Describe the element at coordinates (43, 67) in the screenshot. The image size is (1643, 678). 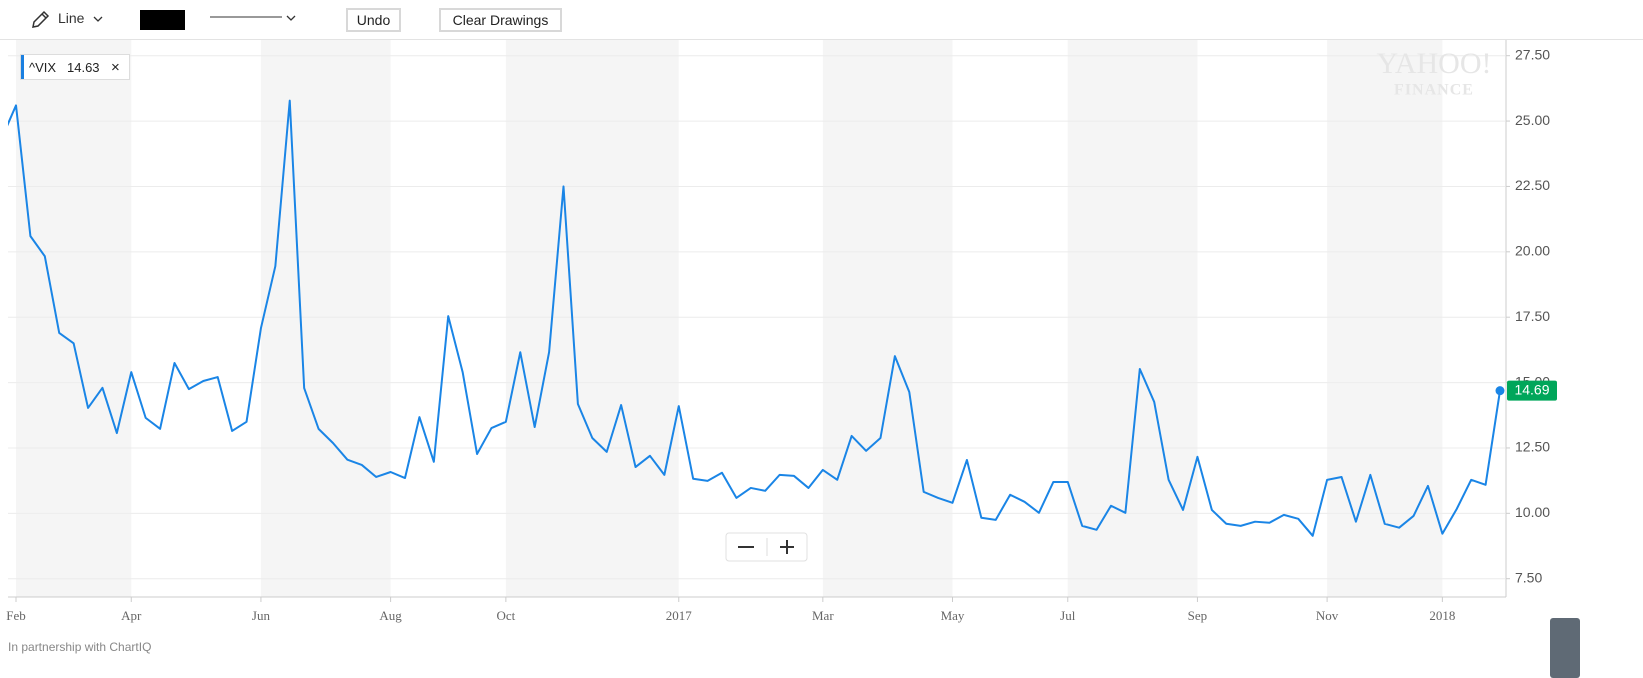
I see `legend-name: ^VIX` at that location.